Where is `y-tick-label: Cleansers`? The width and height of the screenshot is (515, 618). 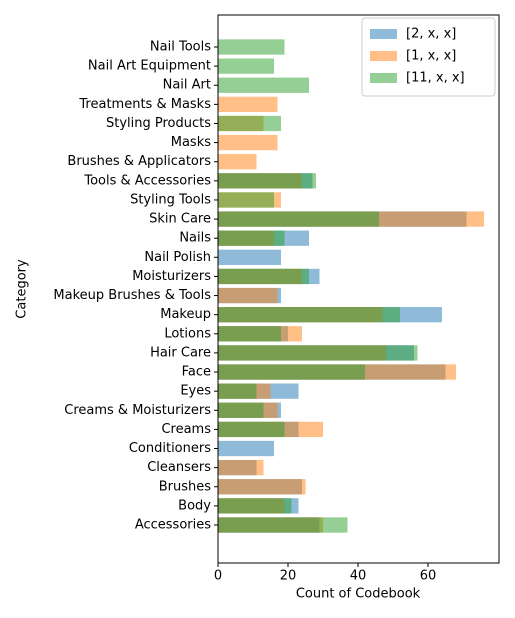
y-tick-label: Cleansers is located at coordinates (179, 467).